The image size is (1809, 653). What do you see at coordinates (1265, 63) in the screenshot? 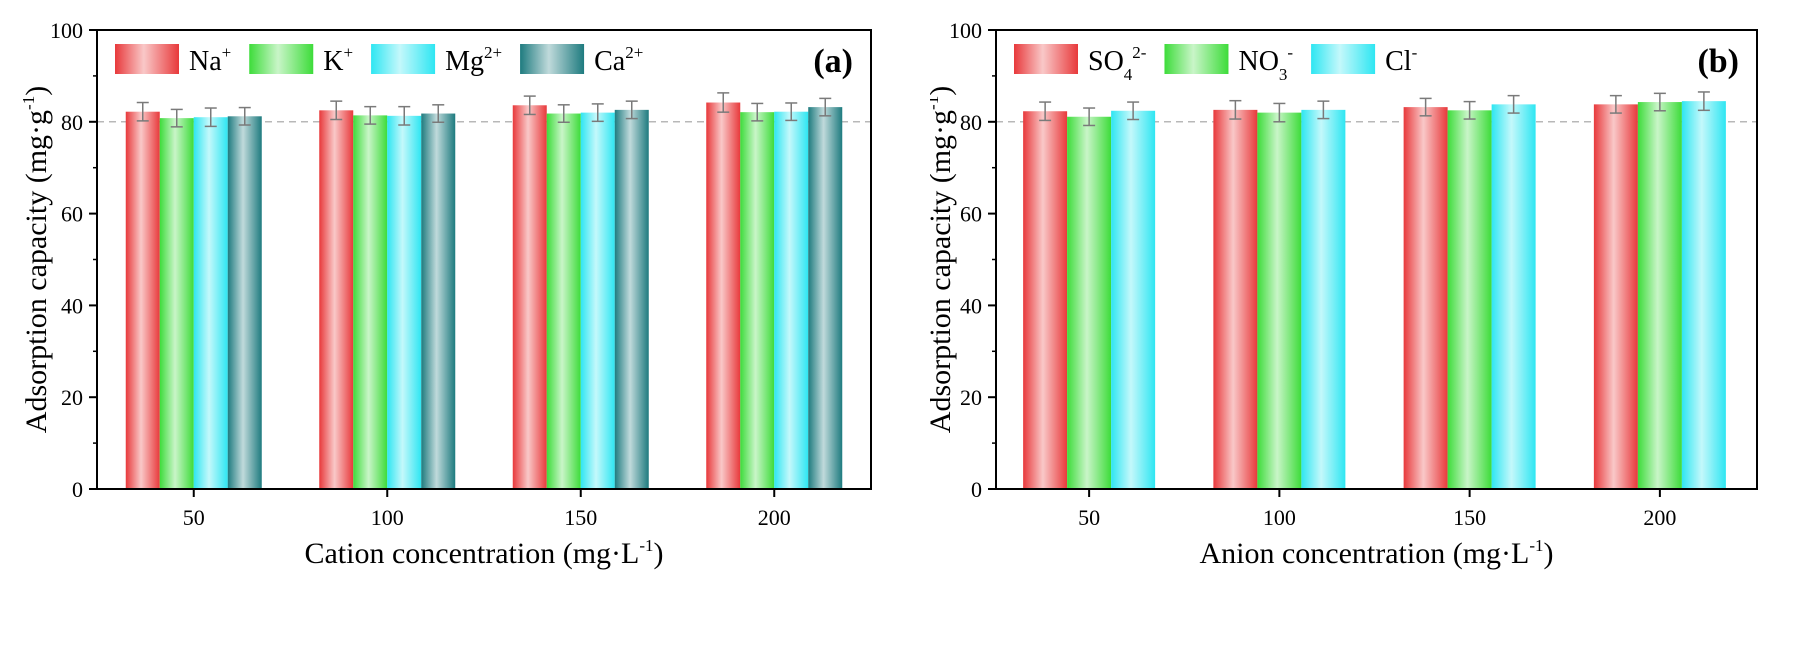
I see `legend-label: NO3-` at bounding box center [1265, 63].